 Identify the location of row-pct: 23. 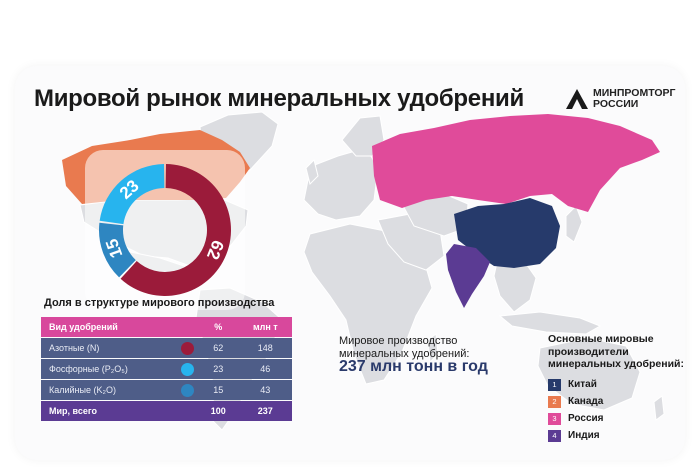
(218, 369).